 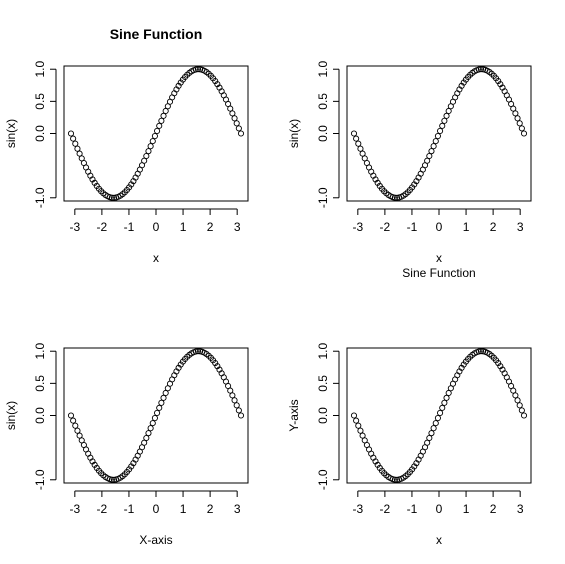 I want to click on x-tick-label: 3, so click(x=237, y=227).